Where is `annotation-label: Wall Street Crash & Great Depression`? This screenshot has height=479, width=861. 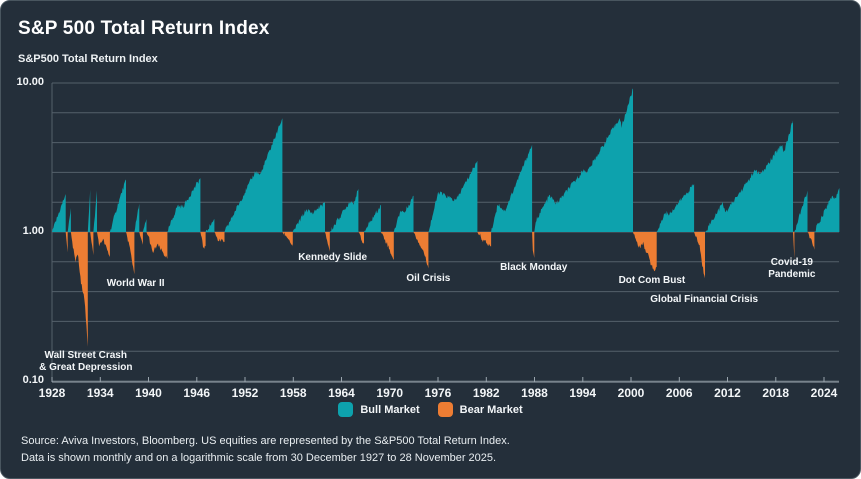 annotation-label: Wall Street Crash & Great Depression is located at coordinates (86, 362).